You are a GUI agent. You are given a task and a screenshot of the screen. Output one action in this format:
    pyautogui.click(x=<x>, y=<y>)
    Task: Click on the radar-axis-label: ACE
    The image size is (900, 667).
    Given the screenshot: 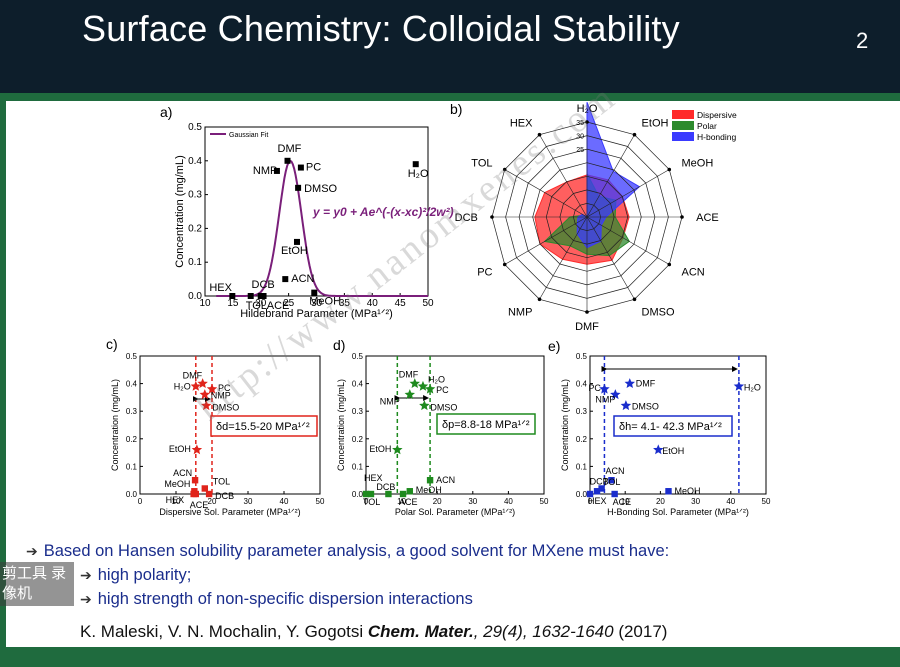 What is the action you would take?
    pyautogui.click(x=707, y=218)
    